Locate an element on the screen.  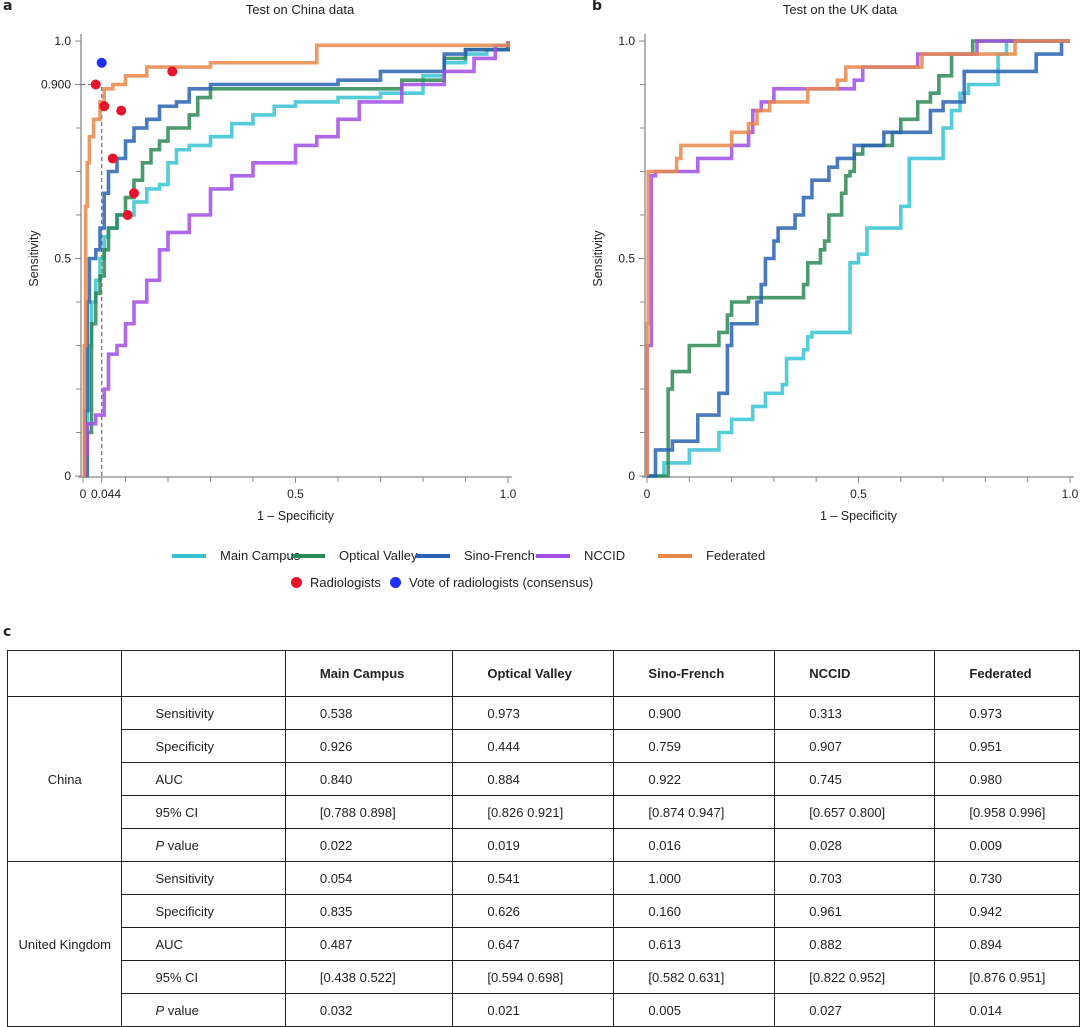
legend-item-consensus: Vote of radiologists (consensus) is located at coordinates (491, 582).